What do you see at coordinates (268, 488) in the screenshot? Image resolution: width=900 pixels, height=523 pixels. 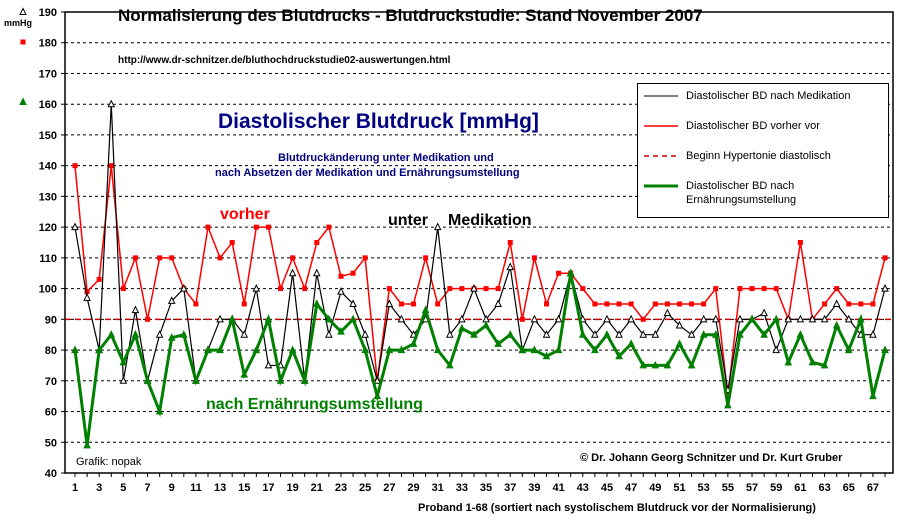 I see `x-tick-label: 17` at bounding box center [268, 488].